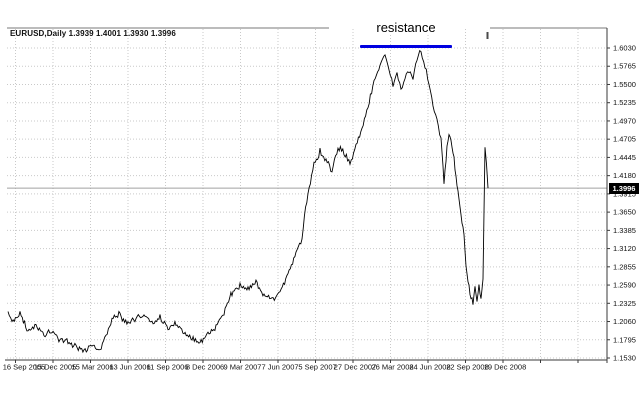  Describe the element at coordinates (624, 285) in the screenshot. I see `price-tick-label: 1.2590` at that location.